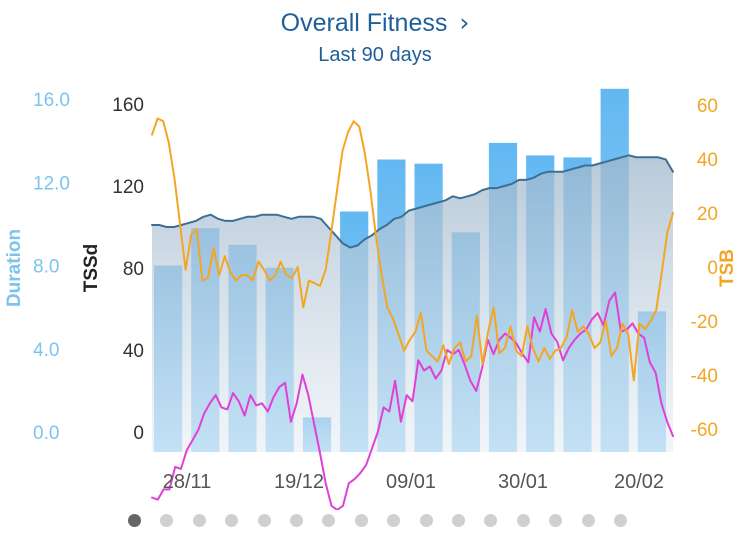 Image resolution: width=750 pixels, height=543 pixels. I want to click on duration-tick-label: 16.0, so click(51, 100).